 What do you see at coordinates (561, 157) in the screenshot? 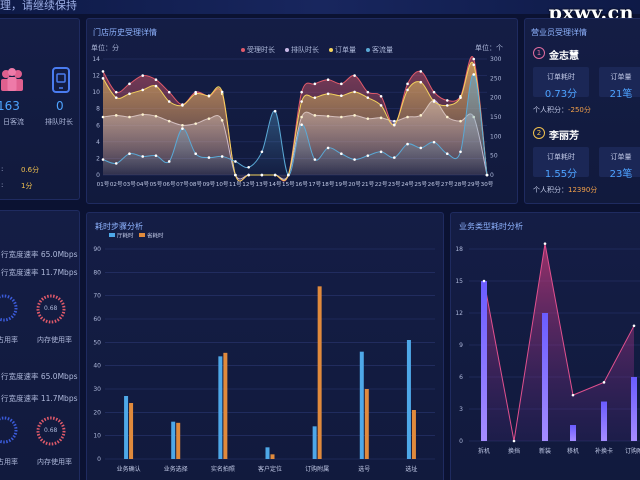
I see `order-time-label: 订单耗时` at bounding box center [561, 157].